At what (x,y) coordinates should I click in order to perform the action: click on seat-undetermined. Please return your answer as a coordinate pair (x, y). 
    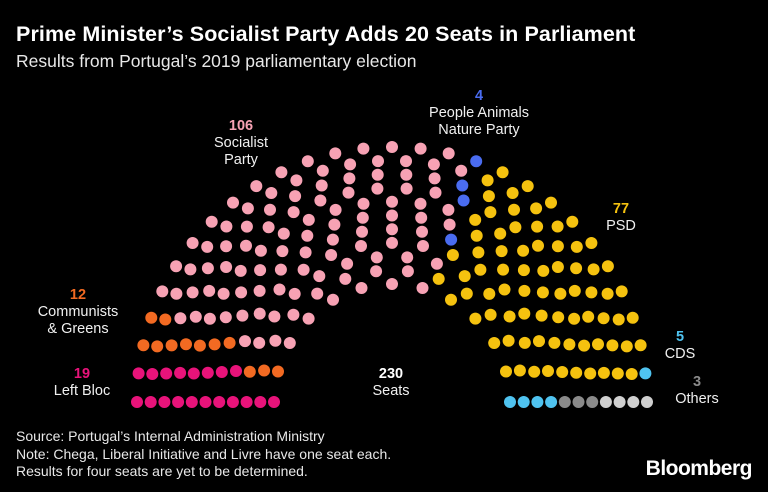
    Looking at the image, I should click on (633, 402).